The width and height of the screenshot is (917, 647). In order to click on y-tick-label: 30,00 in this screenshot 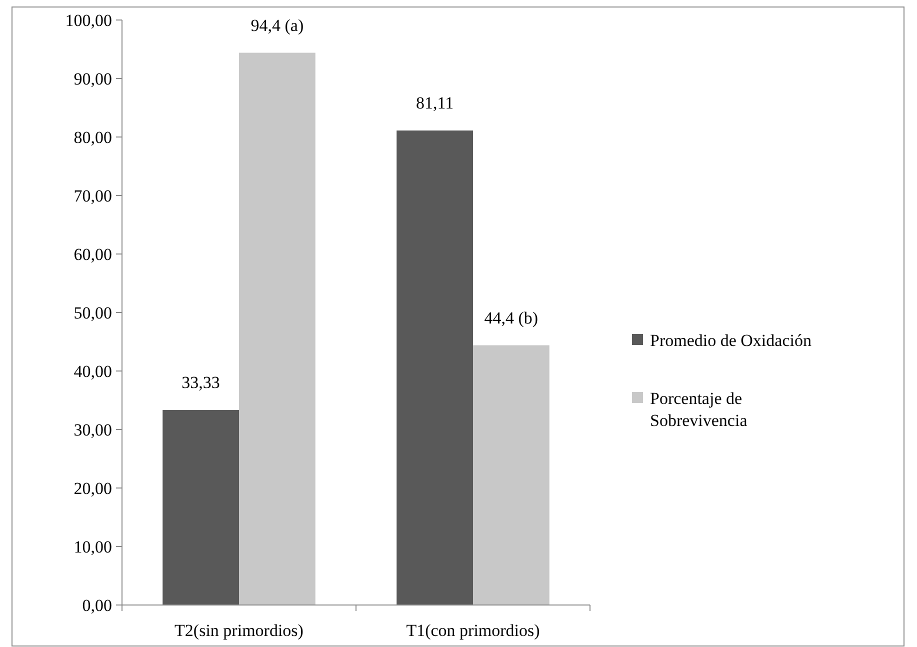, I will do `click(93, 430)`.